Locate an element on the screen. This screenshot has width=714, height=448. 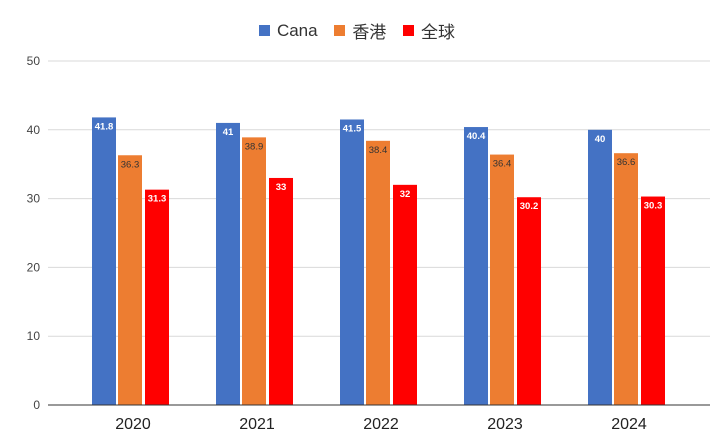
legend-label-hong-kong: 香港 is located at coordinates (369, 32).